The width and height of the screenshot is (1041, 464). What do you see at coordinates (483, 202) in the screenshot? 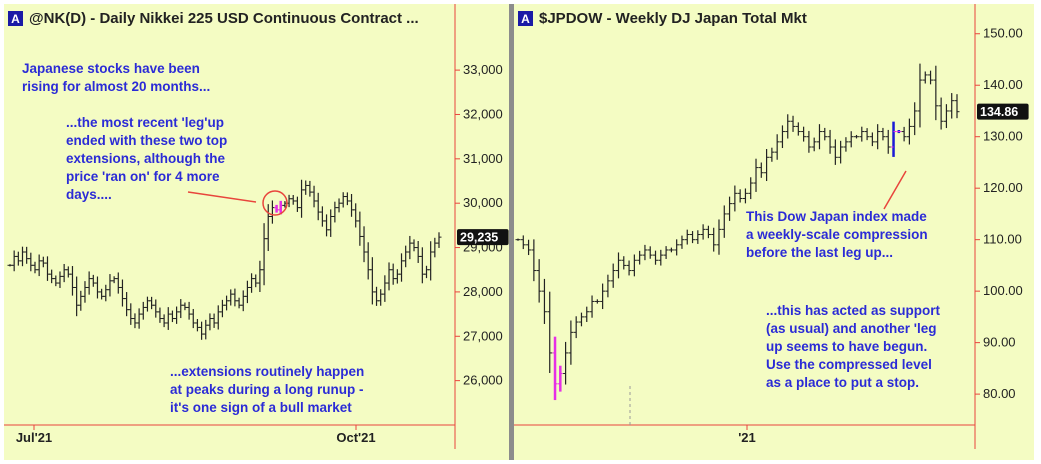
I see `y-tick-label: 30,000` at bounding box center [483, 202].